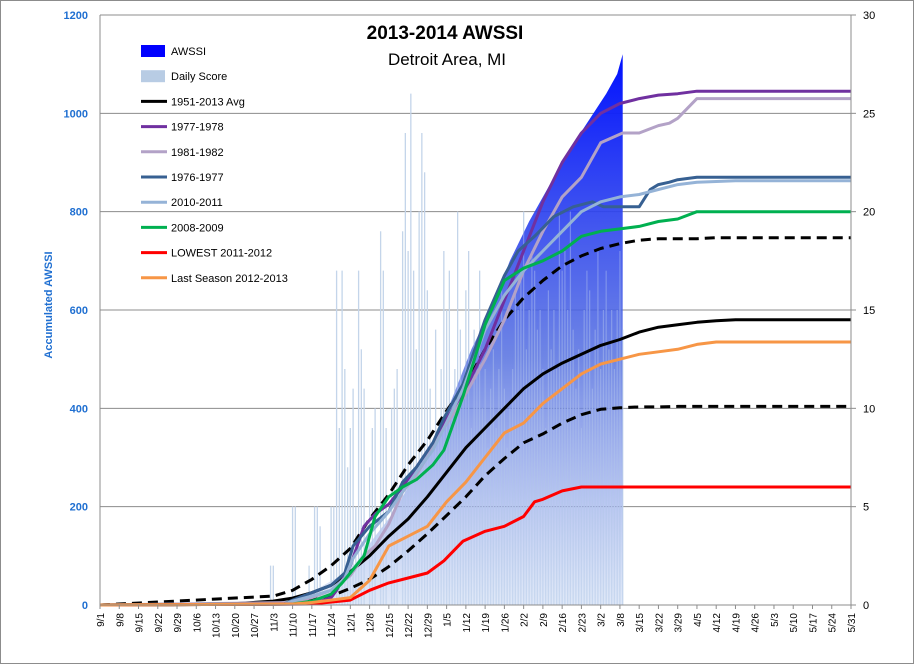  Describe the element at coordinates (390, 625) in the screenshot. I see `x-tick-label: 12/15` at that location.